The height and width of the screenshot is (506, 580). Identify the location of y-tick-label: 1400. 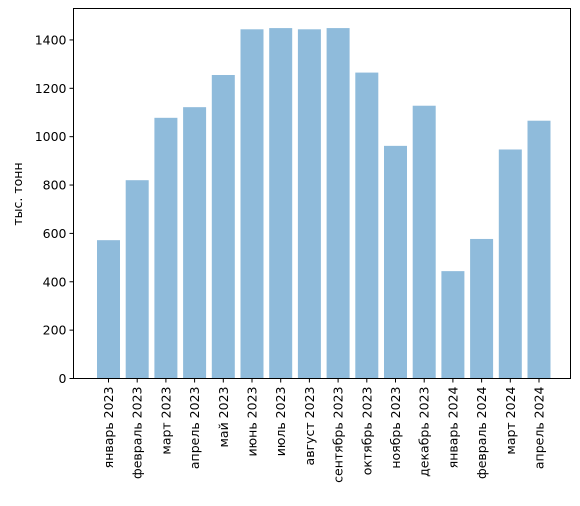
(51, 39).